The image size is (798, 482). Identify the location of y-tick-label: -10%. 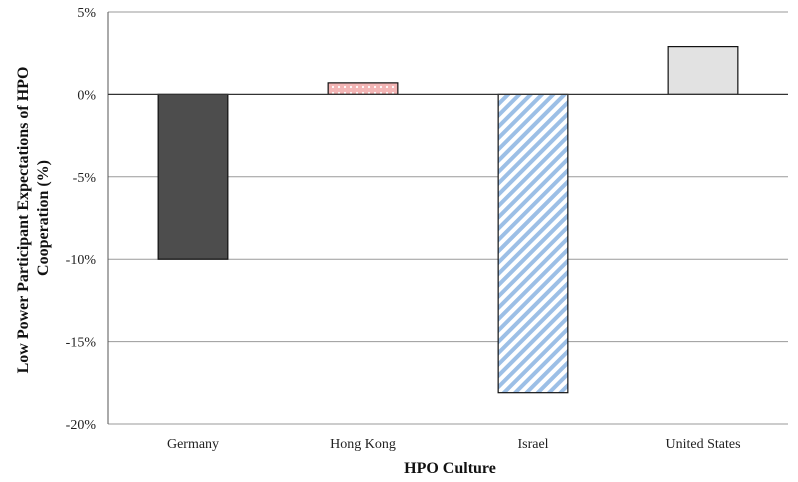
(81, 260).